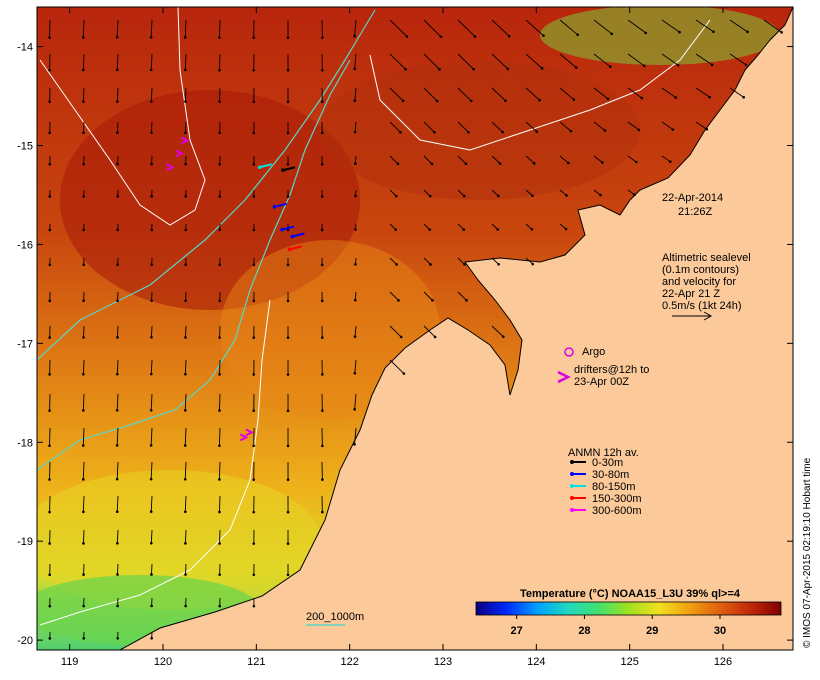 Image resolution: width=820 pixels, height=680 pixels. What do you see at coordinates (25, 344) in the screenshot?
I see `lat-tick-label: -17` at bounding box center [25, 344].